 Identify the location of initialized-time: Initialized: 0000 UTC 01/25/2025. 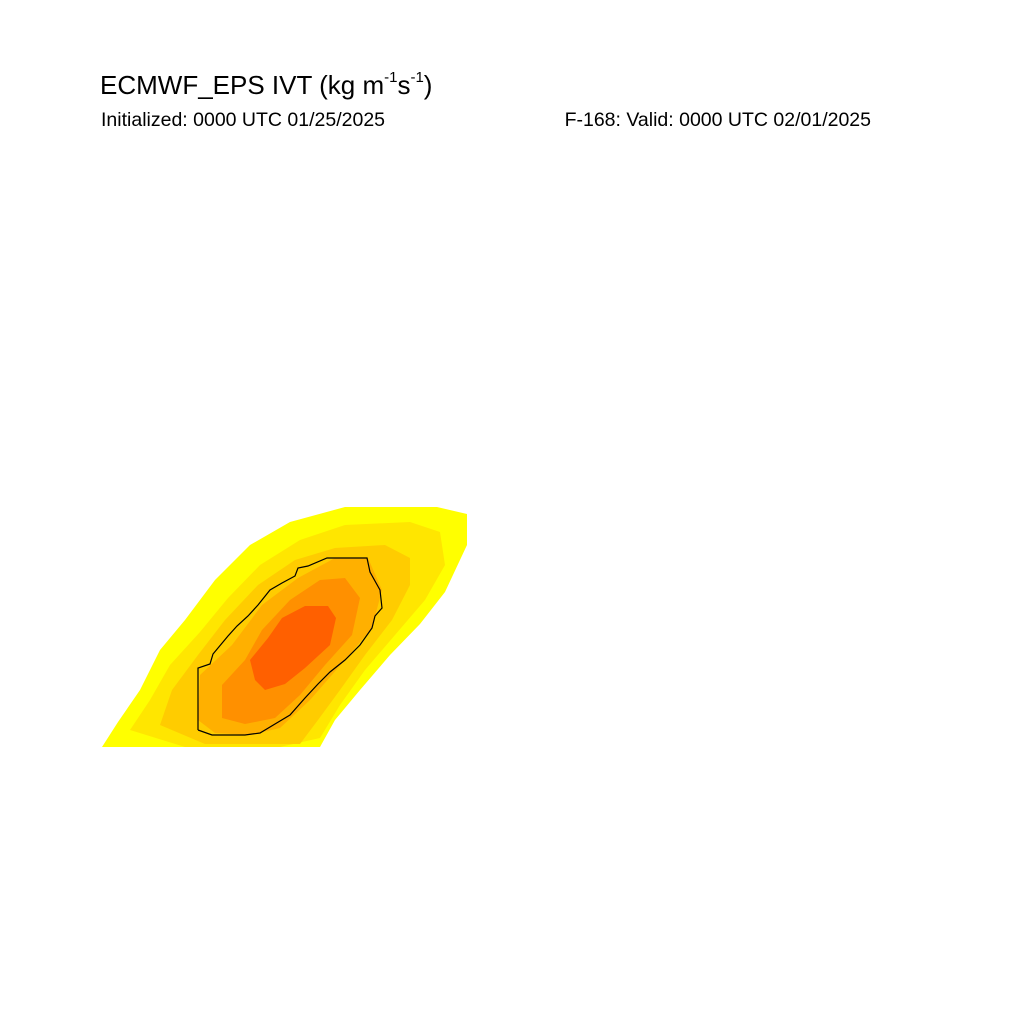
(243, 120).